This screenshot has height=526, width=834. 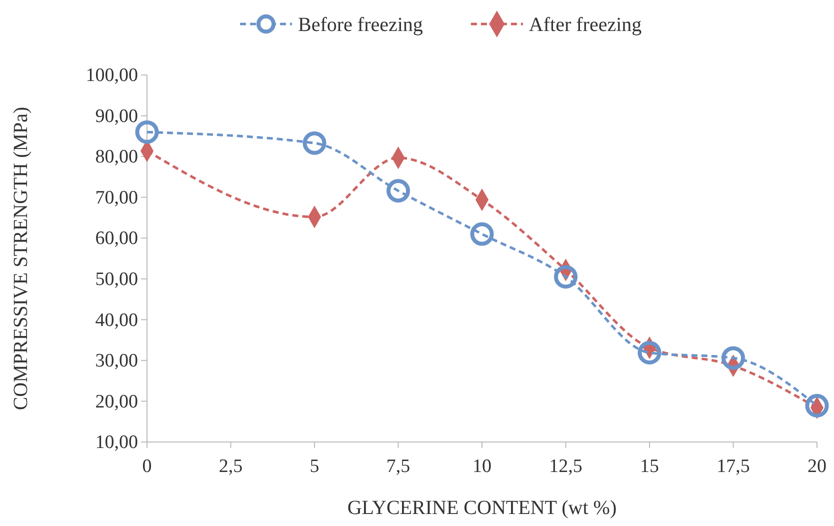 What do you see at coordinates (112, 75) in the screenshot?
I see `y-tick-label: 100,00` at bounding box center [112, 75].